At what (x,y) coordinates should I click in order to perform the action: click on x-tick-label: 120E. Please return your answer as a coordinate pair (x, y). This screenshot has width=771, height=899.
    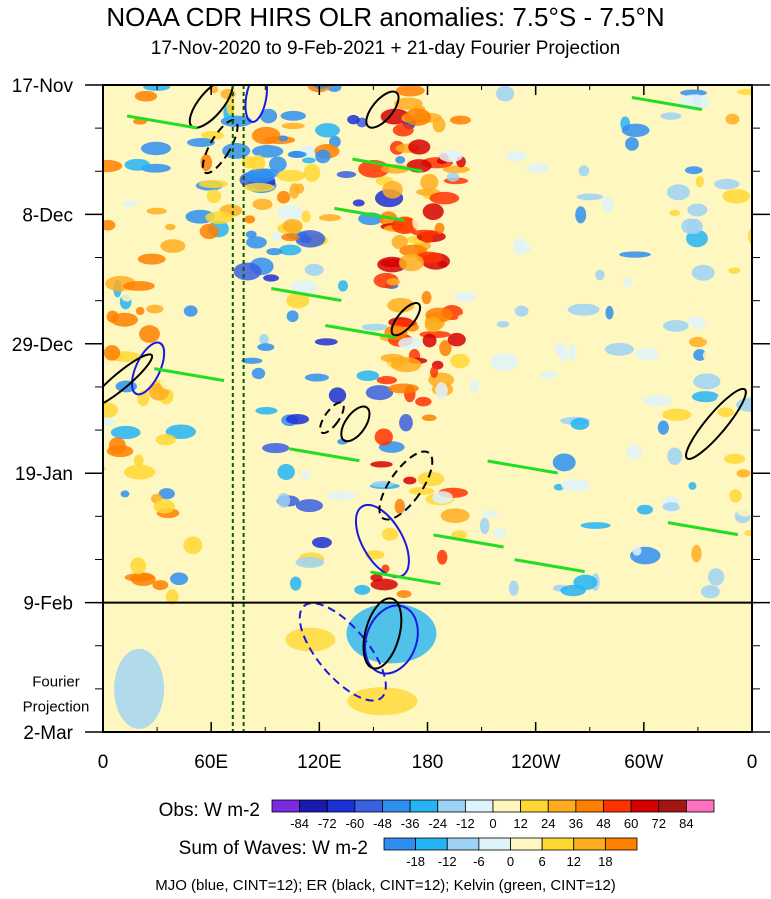
    Looking at the image, I should click on (319, 762).